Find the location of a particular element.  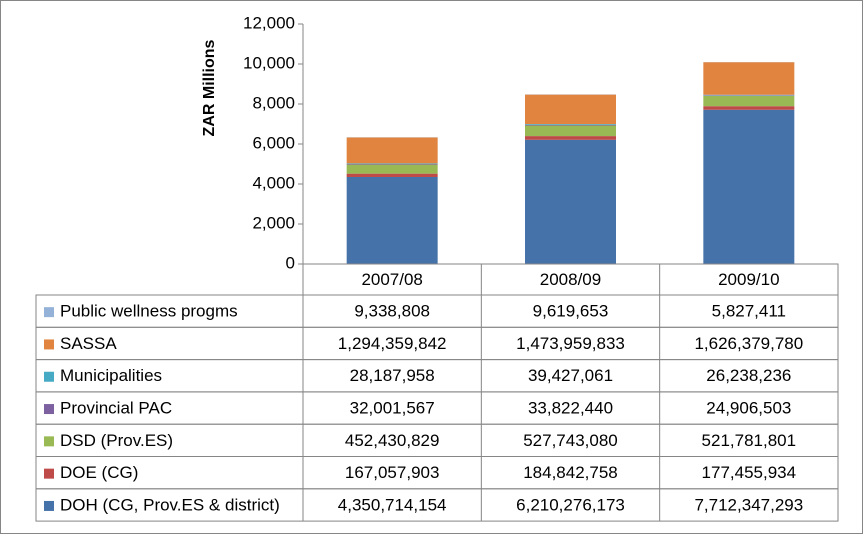

y-tick-label: 0 is located at coordinates (290, 262).